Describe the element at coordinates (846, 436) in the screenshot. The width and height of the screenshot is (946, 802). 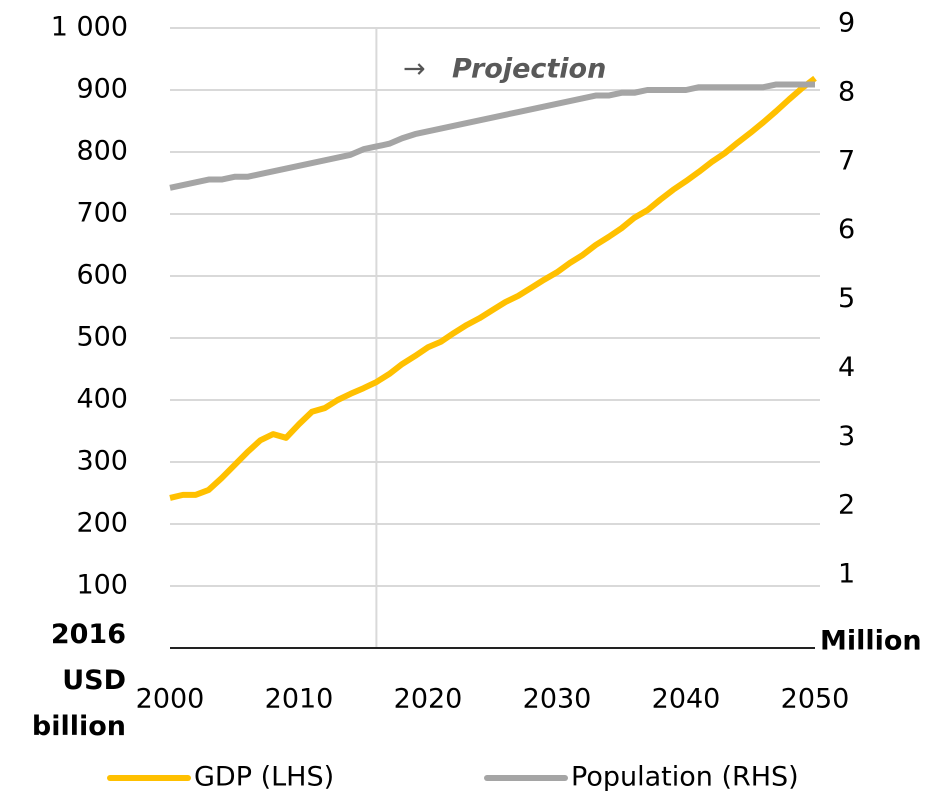
I see `y2-tick-label: 3` at that location.